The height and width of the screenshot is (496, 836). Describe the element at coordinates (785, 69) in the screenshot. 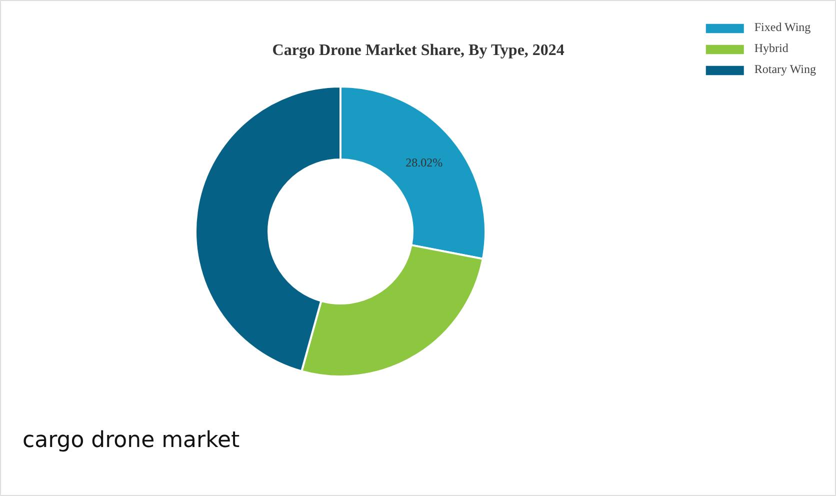

I see `legend-label: Rotary Wing` at that location.